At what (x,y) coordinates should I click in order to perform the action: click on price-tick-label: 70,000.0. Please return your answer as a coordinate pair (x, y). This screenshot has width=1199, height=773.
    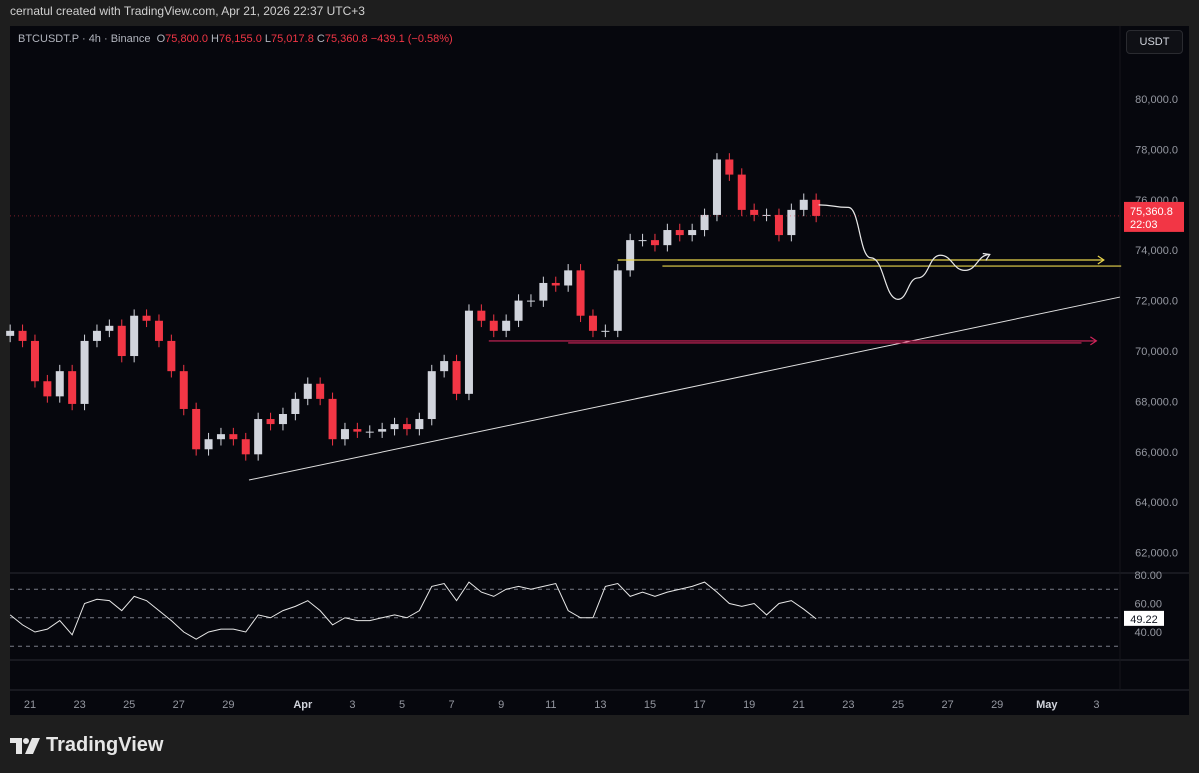
    Looking at the image, I should click on (1156, 352).